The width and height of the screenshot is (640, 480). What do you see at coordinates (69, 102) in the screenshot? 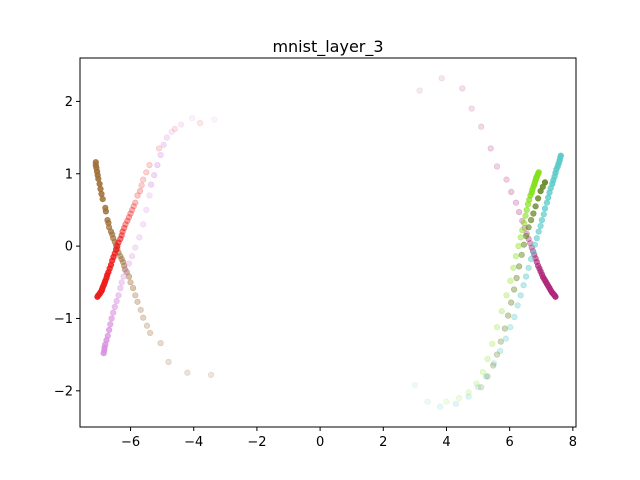
I see `y-tick-label: 2` at bounding box center [69, 102].